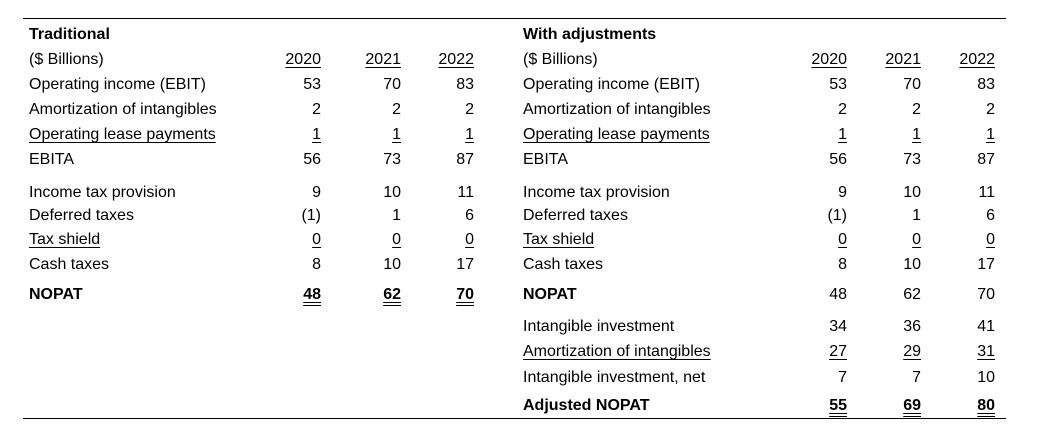 The width and height of the screenshot is (1046, 430). I want to click on row-value: 34, so click(838, 326).